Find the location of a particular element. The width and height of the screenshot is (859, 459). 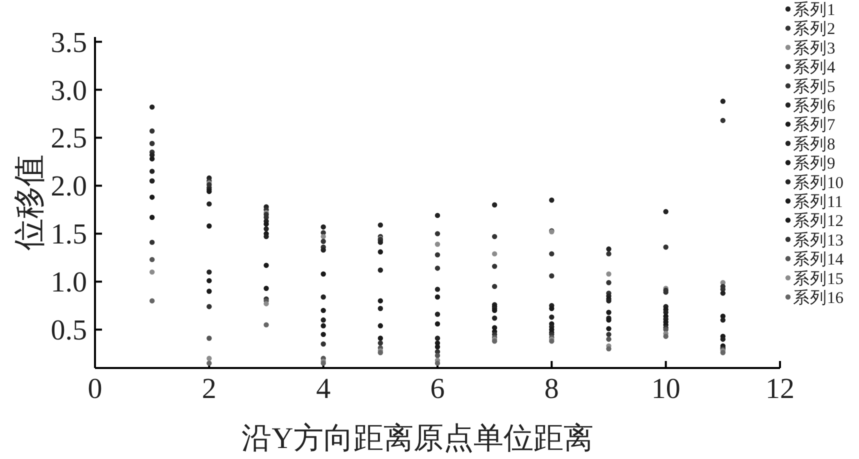

legend-label: 系列5 is located at coordinates (814, 86).